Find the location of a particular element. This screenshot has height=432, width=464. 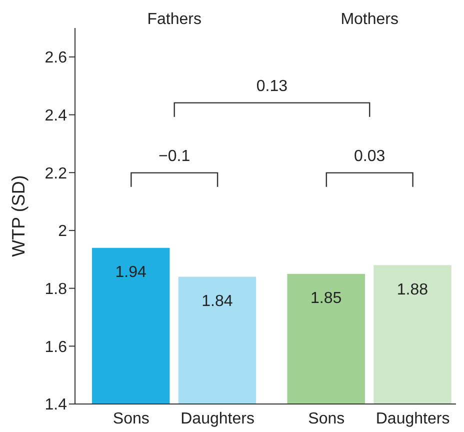

data-label: 1.84 is located at coordinates (217, 301).